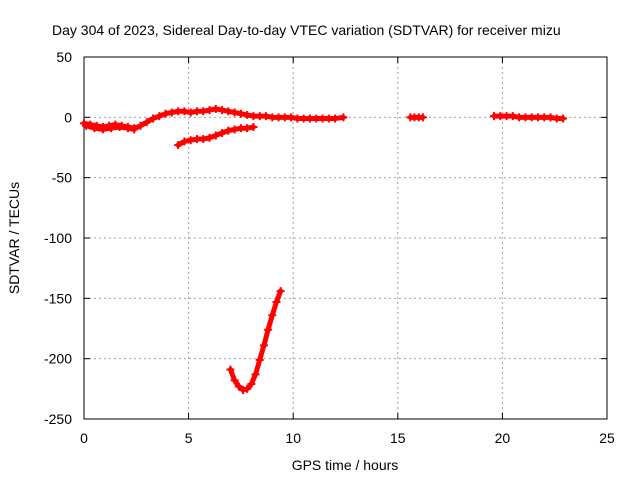 The width and height of the screenshot is (640, 480). I want to click on x-tick-label: 5, so click(189, 438).